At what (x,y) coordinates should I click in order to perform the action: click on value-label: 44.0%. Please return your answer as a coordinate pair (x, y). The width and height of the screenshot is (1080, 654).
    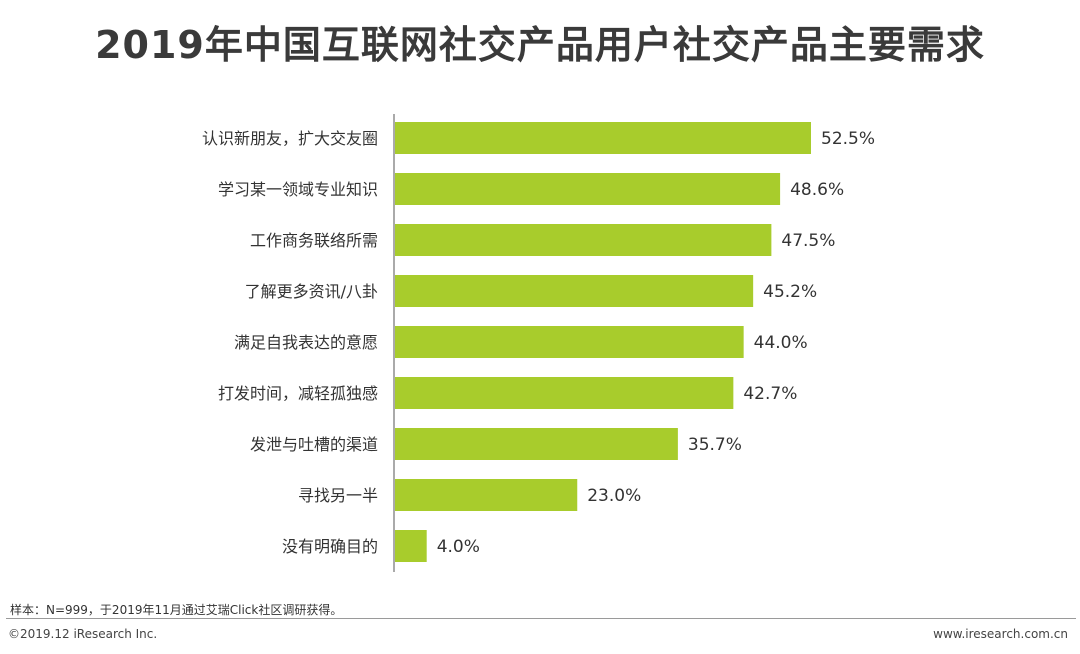
    Looking at the image, I should click on (781, 343).